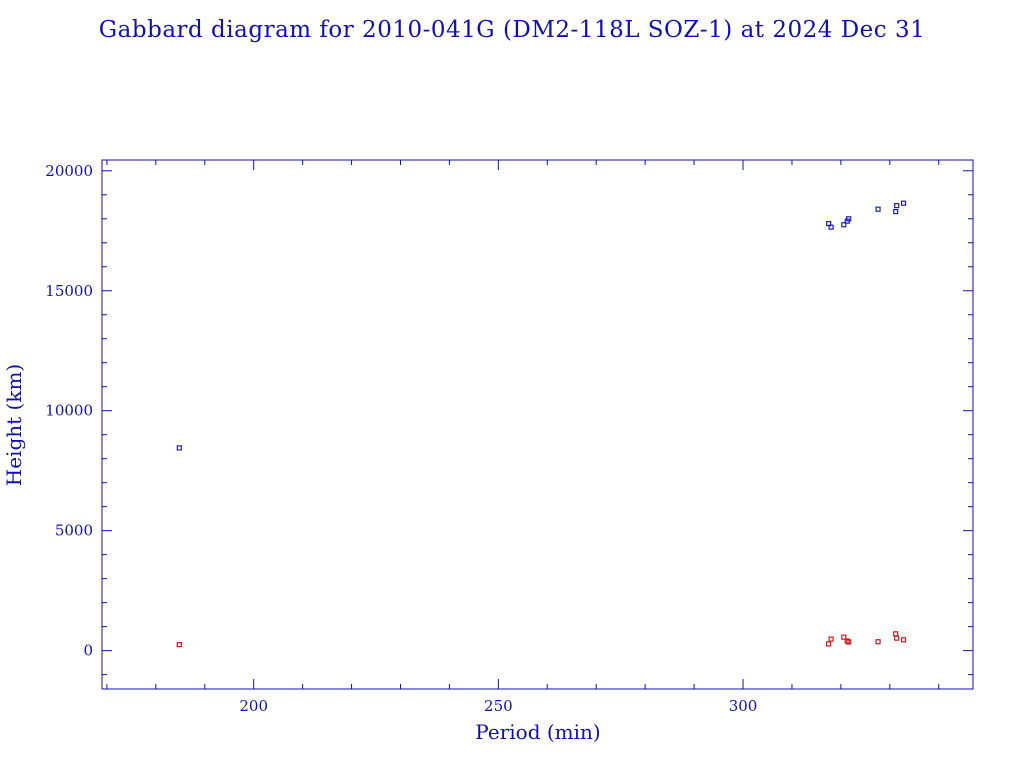 The width and height of the screenshot is (1024, 768). What do you see at coordinates (498, 706) in the screenshot?
I see `x-tick-label: 250` at bounding box center [498, 706].